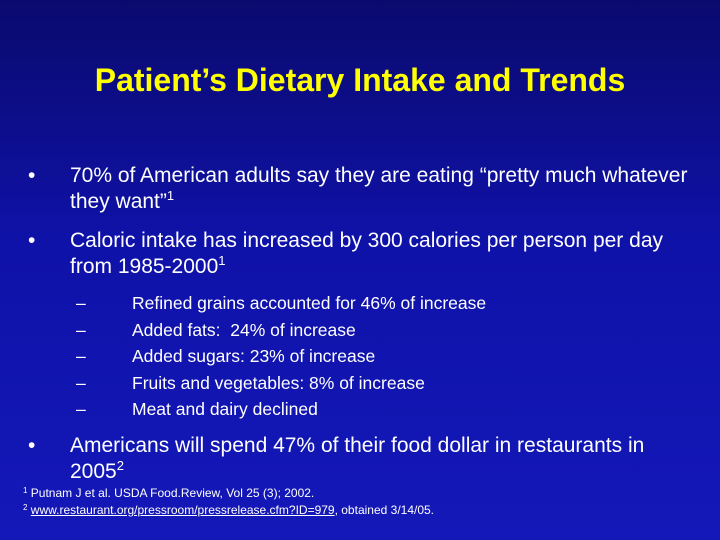  What do you see at coordinates (278, 382) in the screenshot?
I see `sub-bullet-text: Fruits and vegetables: 8% of increase` at bounding box center [278, 382].